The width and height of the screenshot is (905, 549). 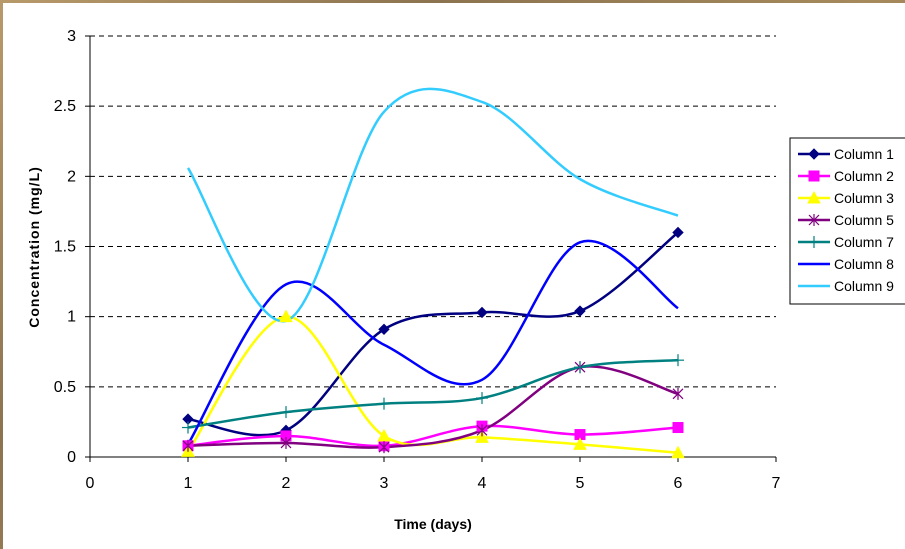 I want to click on y-tick-label: 1, so click(x=71, y=317).